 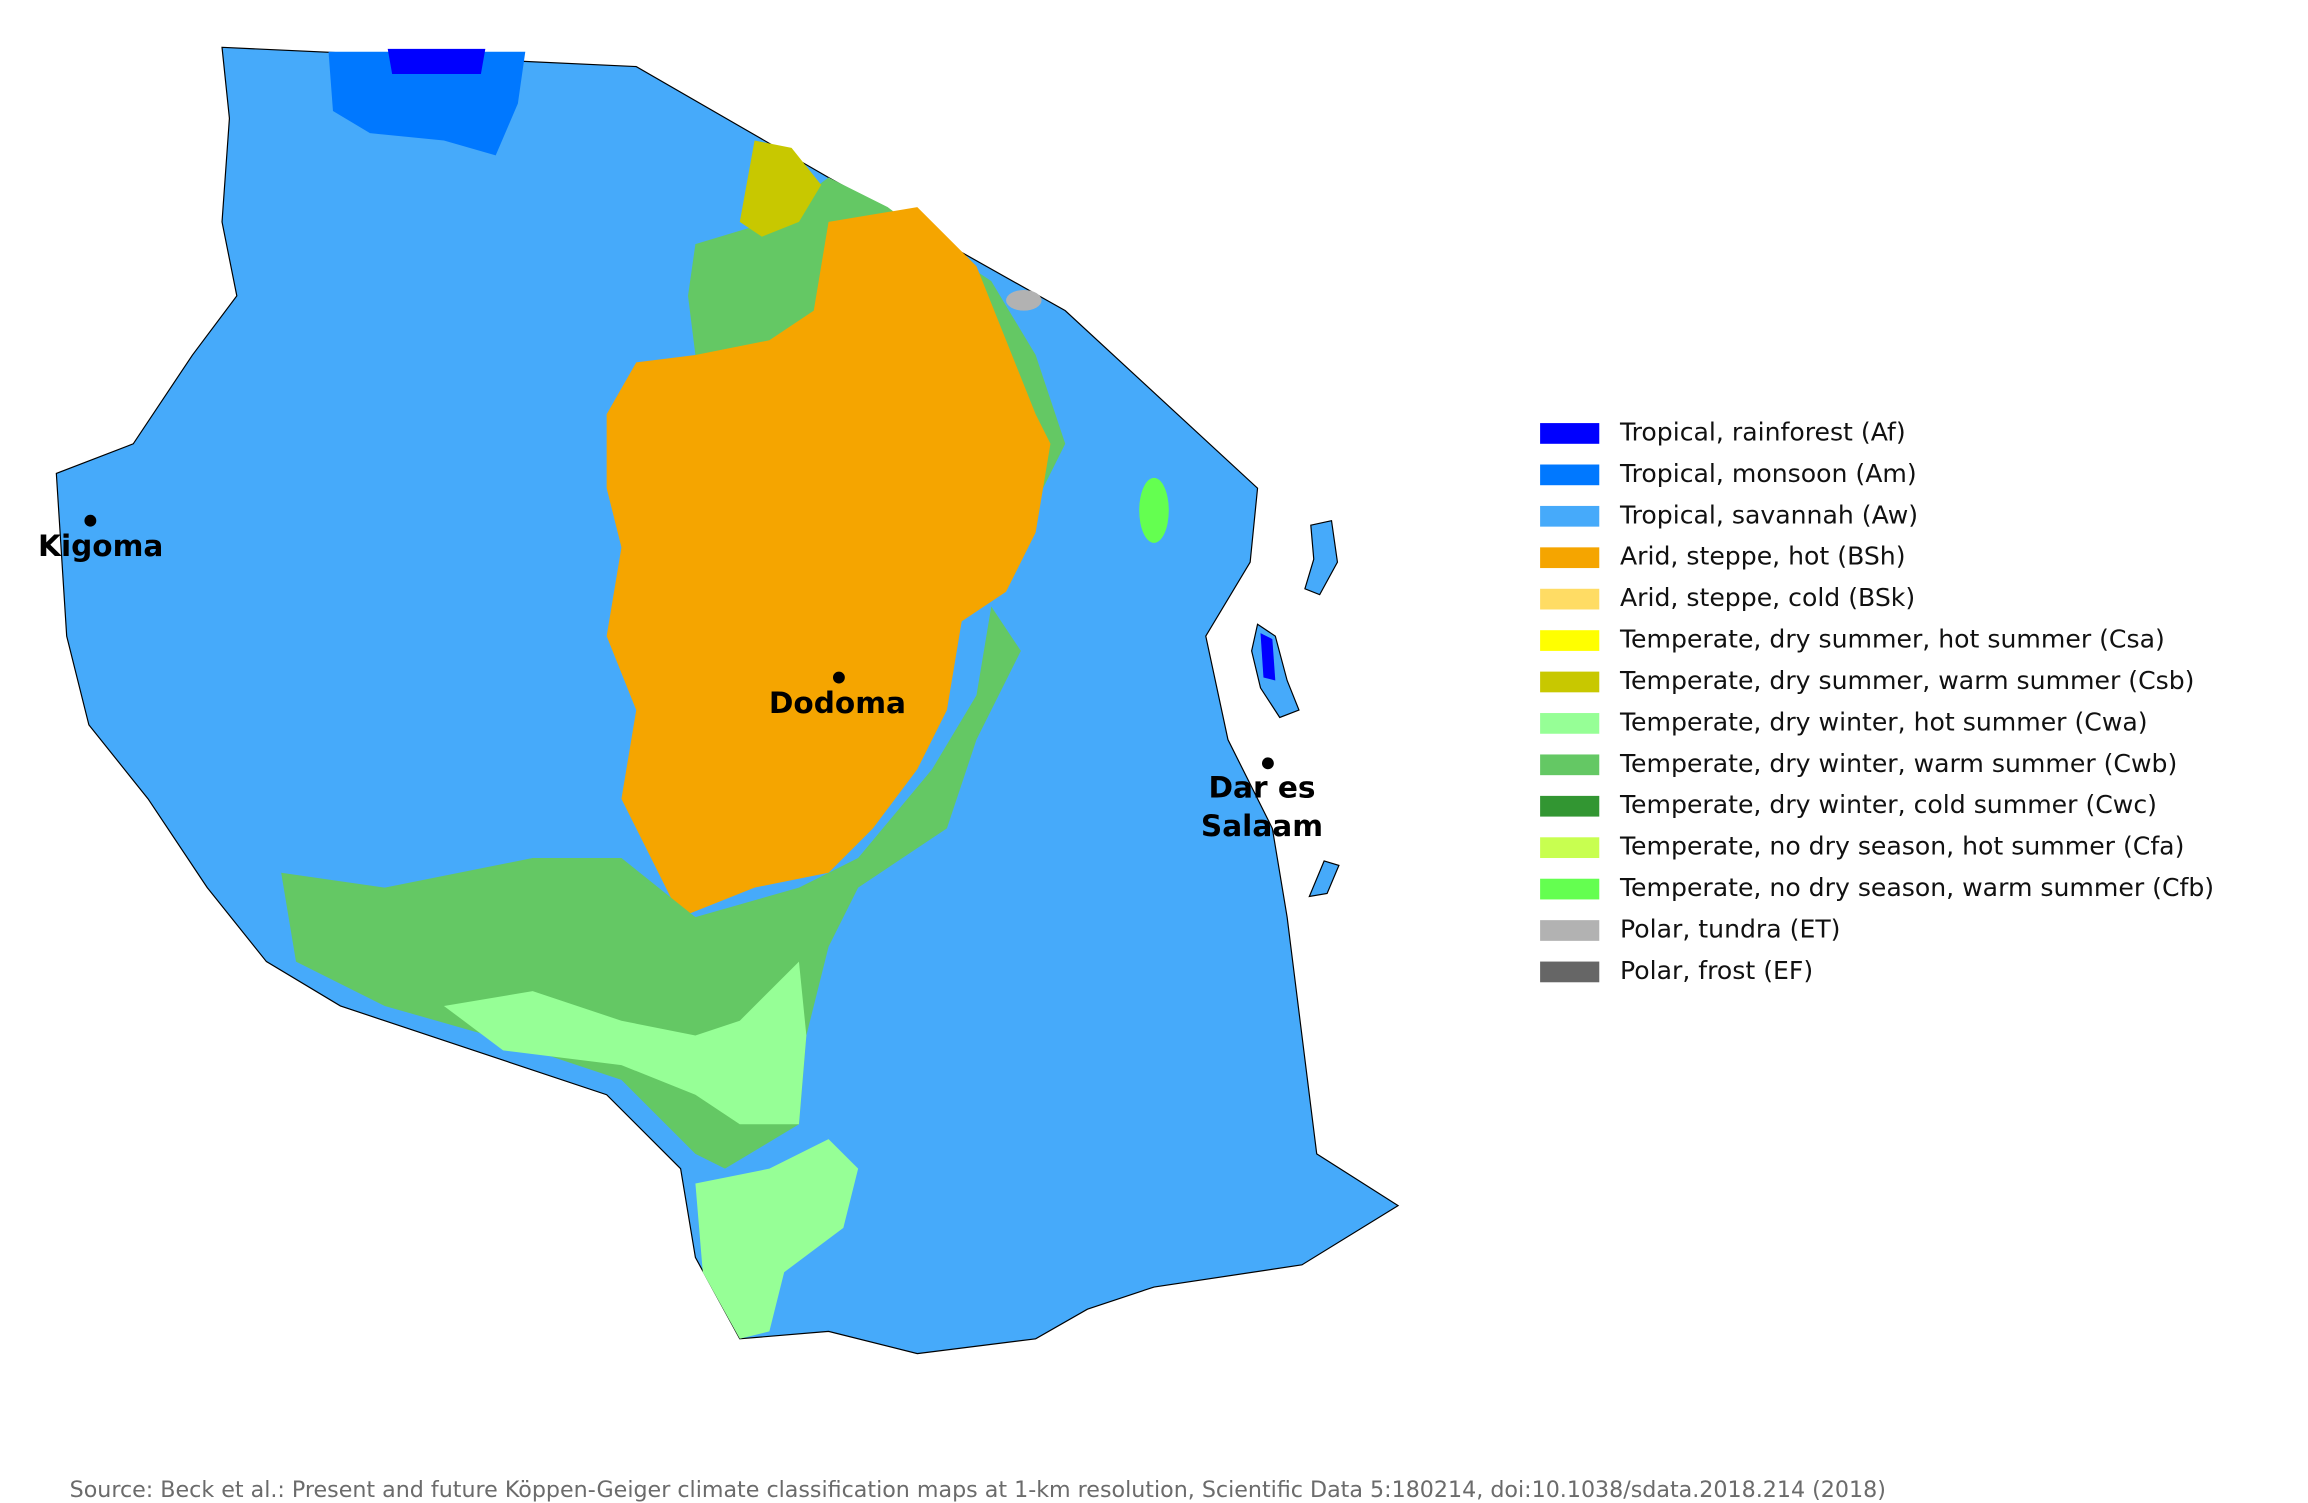 I want to click on region-cwb-south, so click(x=651, y=887).